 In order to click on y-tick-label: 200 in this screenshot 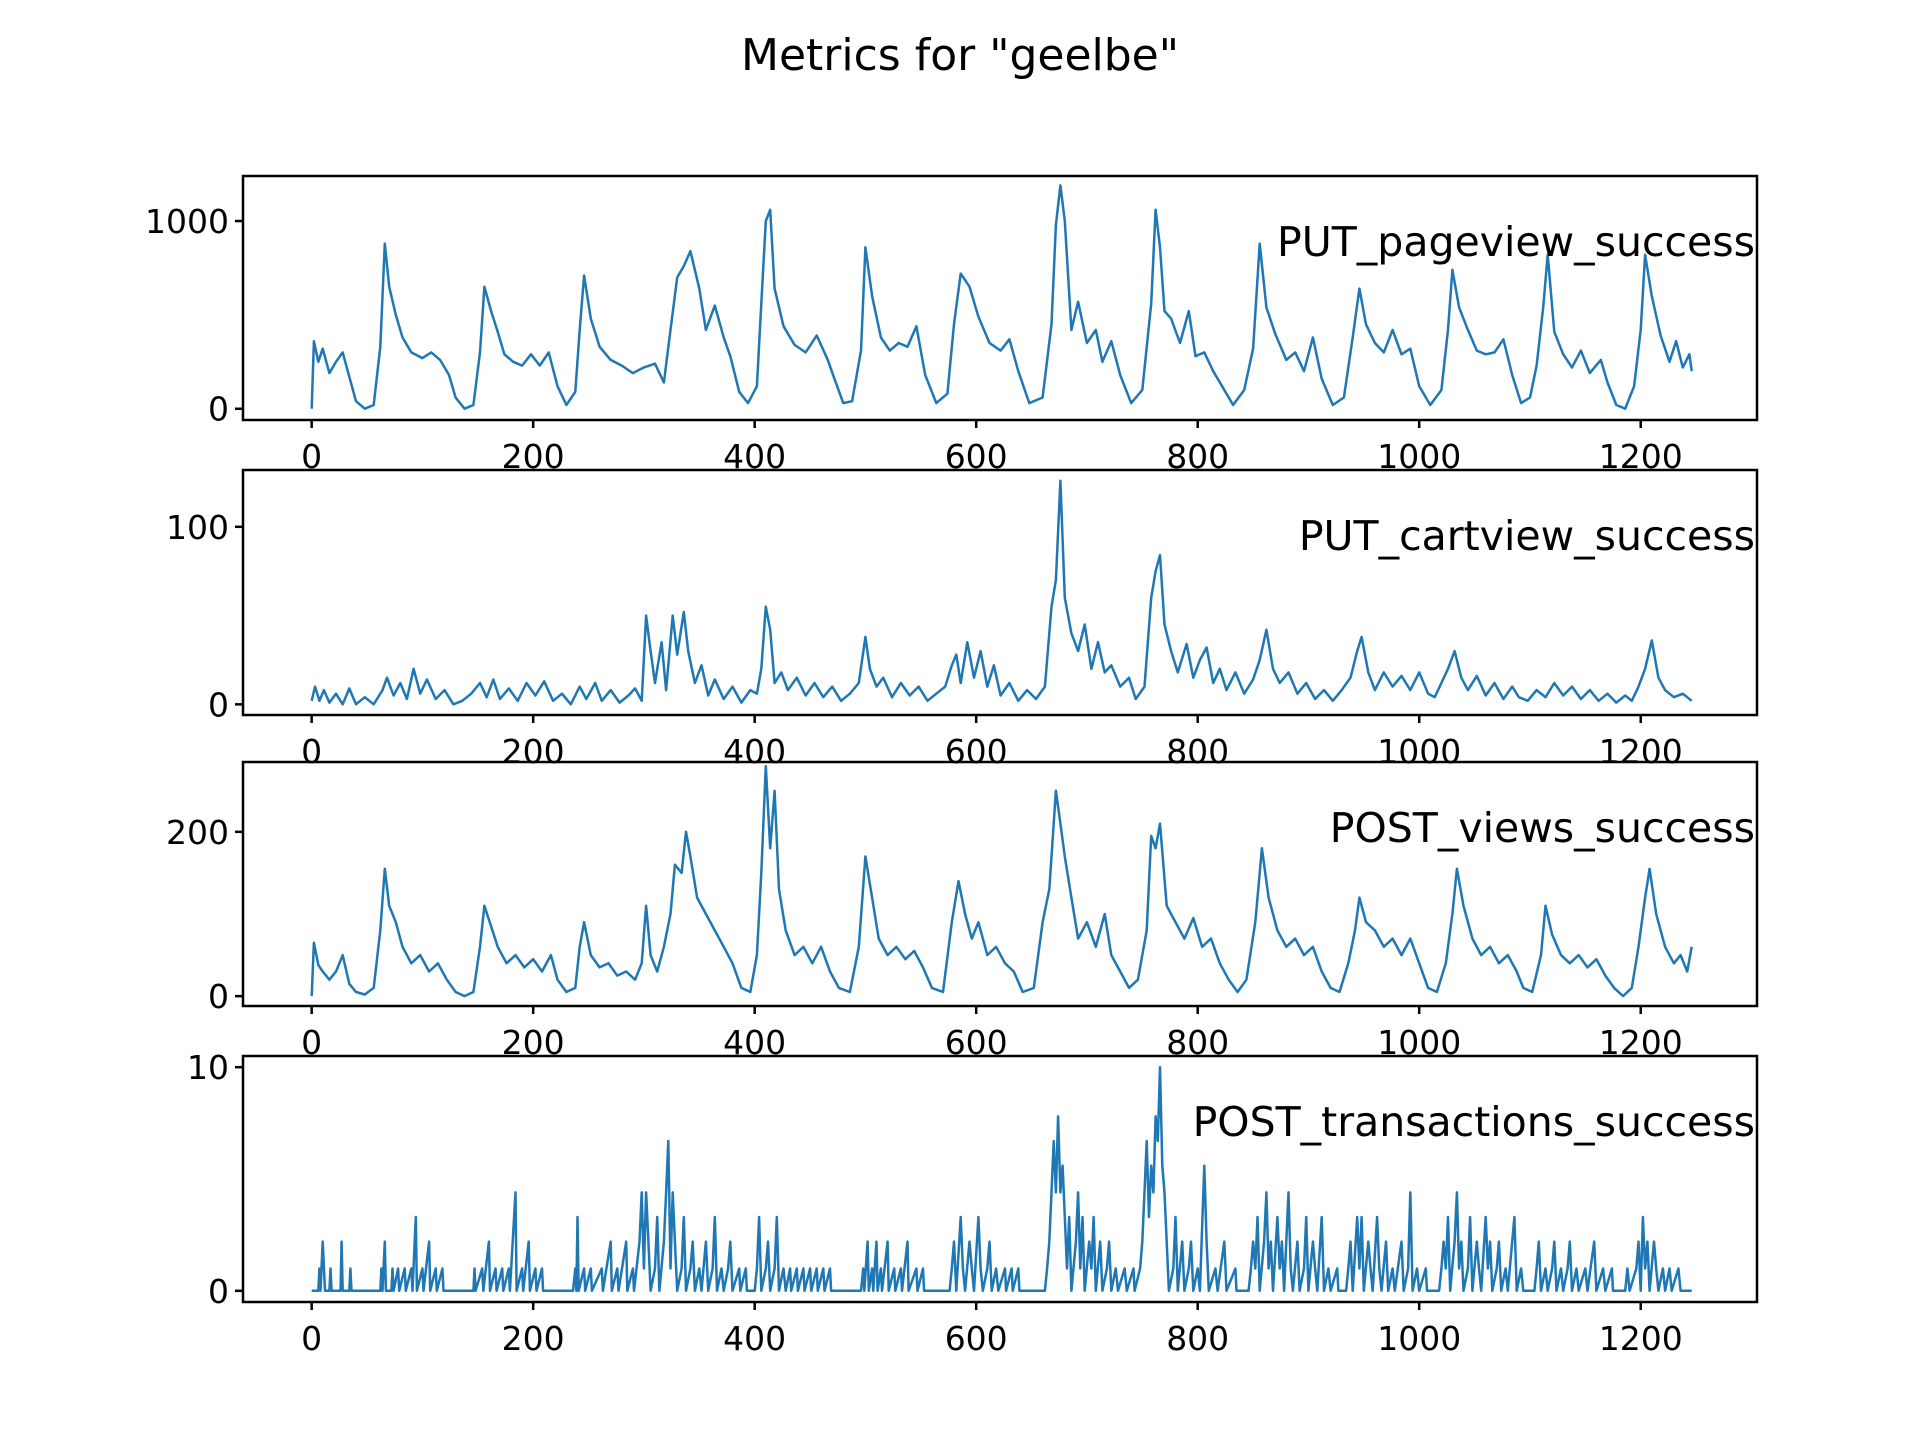, I will do `click(197, 832)`.